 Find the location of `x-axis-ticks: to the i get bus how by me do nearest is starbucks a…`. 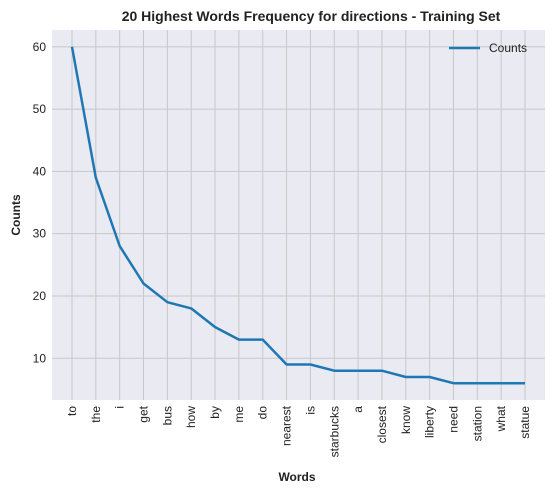

x-axis-ticks: to the i get bus how by me do nearest is starbucks a… is located at coordinates (298, 431).